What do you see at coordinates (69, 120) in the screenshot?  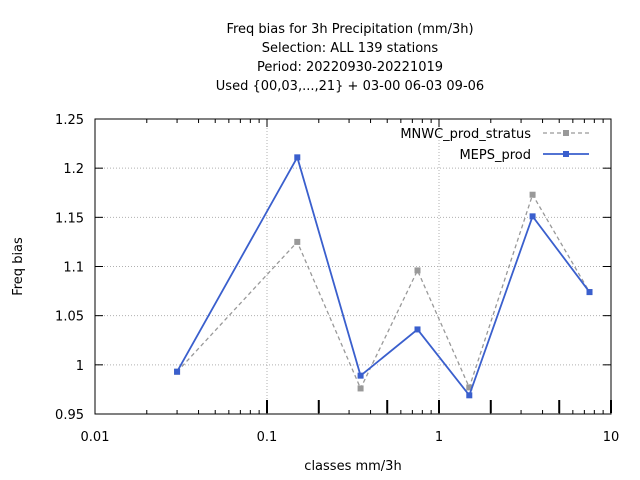 I see `y-tick-label: 1.25` at bounding box center [69, 120].